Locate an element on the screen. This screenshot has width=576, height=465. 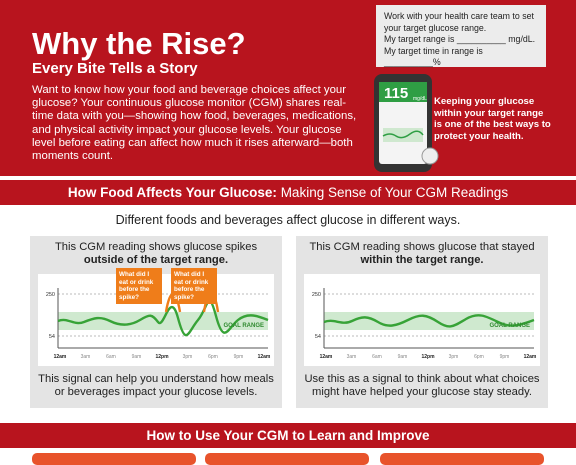
phone-range is located at coordinates (403, 135).